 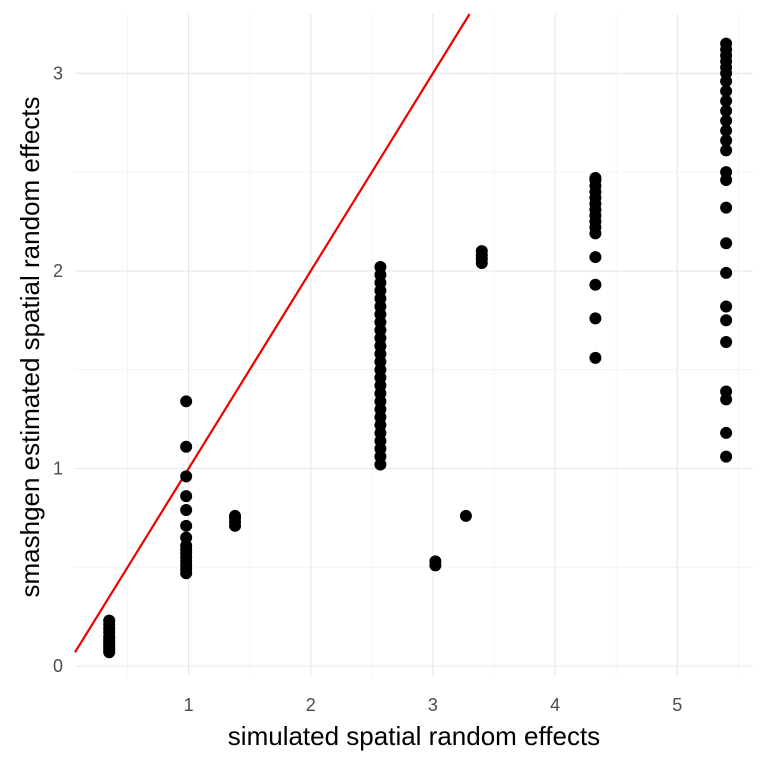 I want to click on y-tick-label: 0, so click(x=58, y=666).